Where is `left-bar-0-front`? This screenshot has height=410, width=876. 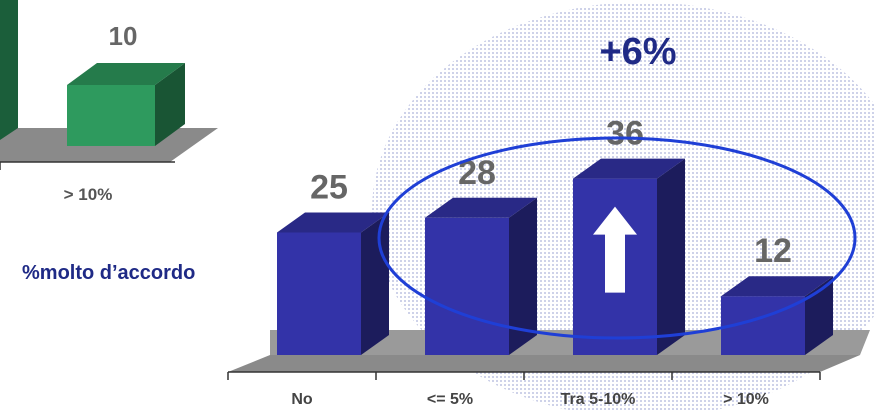
left-bar-0-front is located at coordinates (111, 115).